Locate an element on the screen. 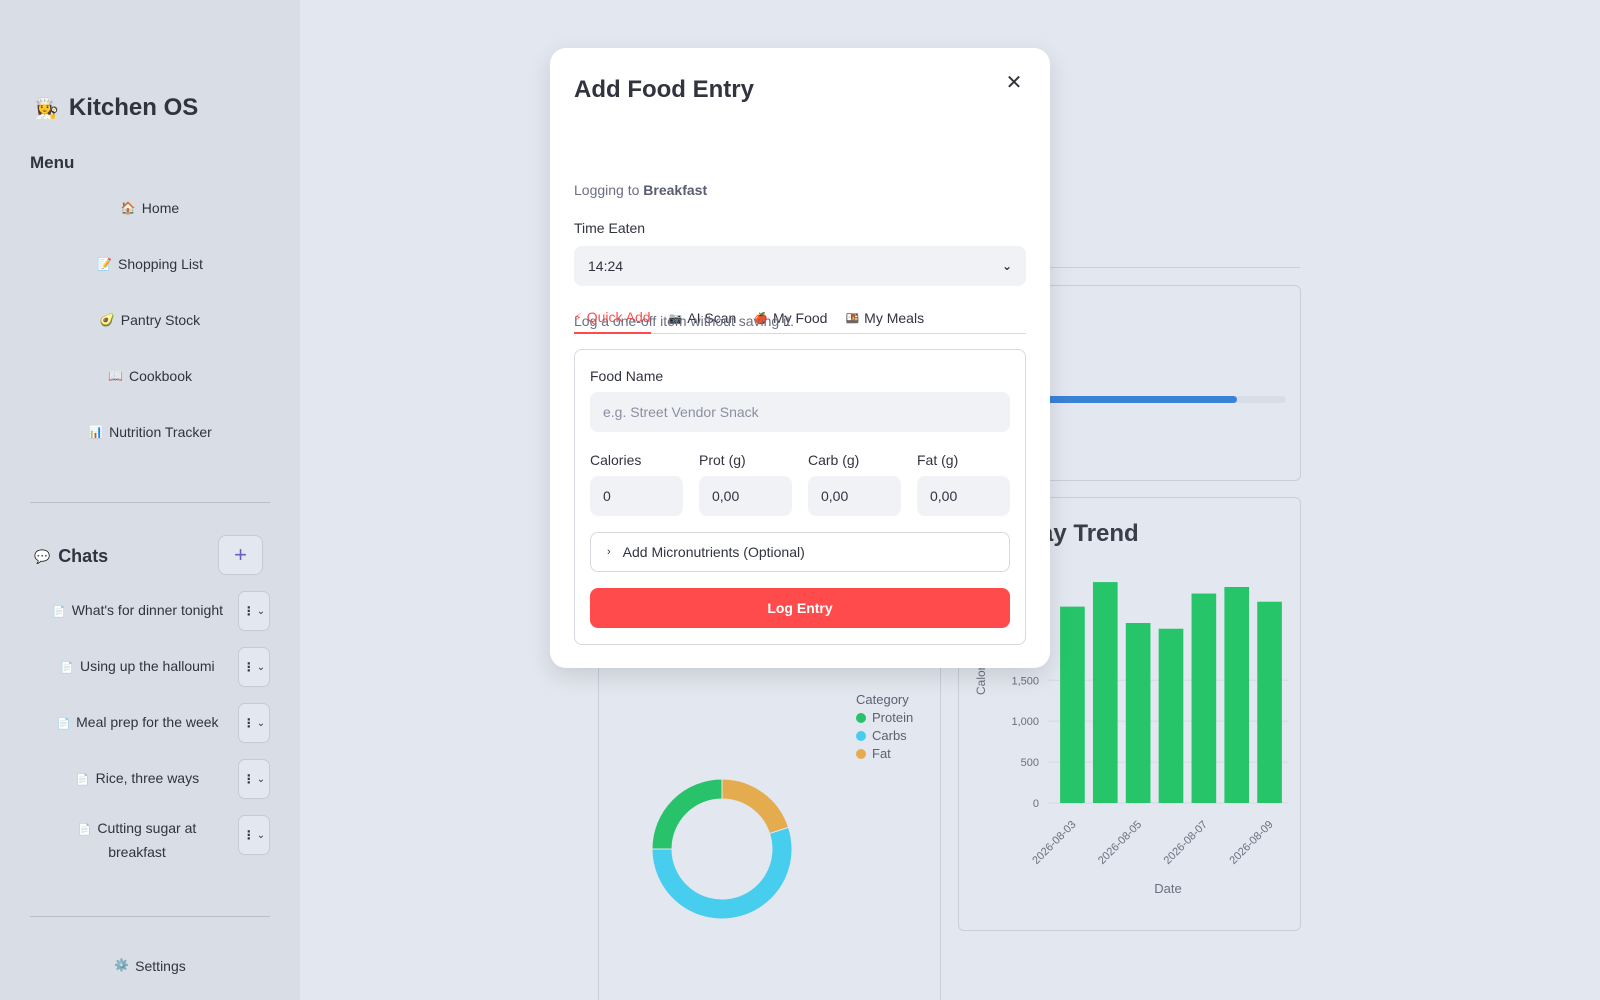 Image resolution: width=1600 pixels, height=1000 pixels. carb-input: 0,00 is located at coordinates (854, 496).